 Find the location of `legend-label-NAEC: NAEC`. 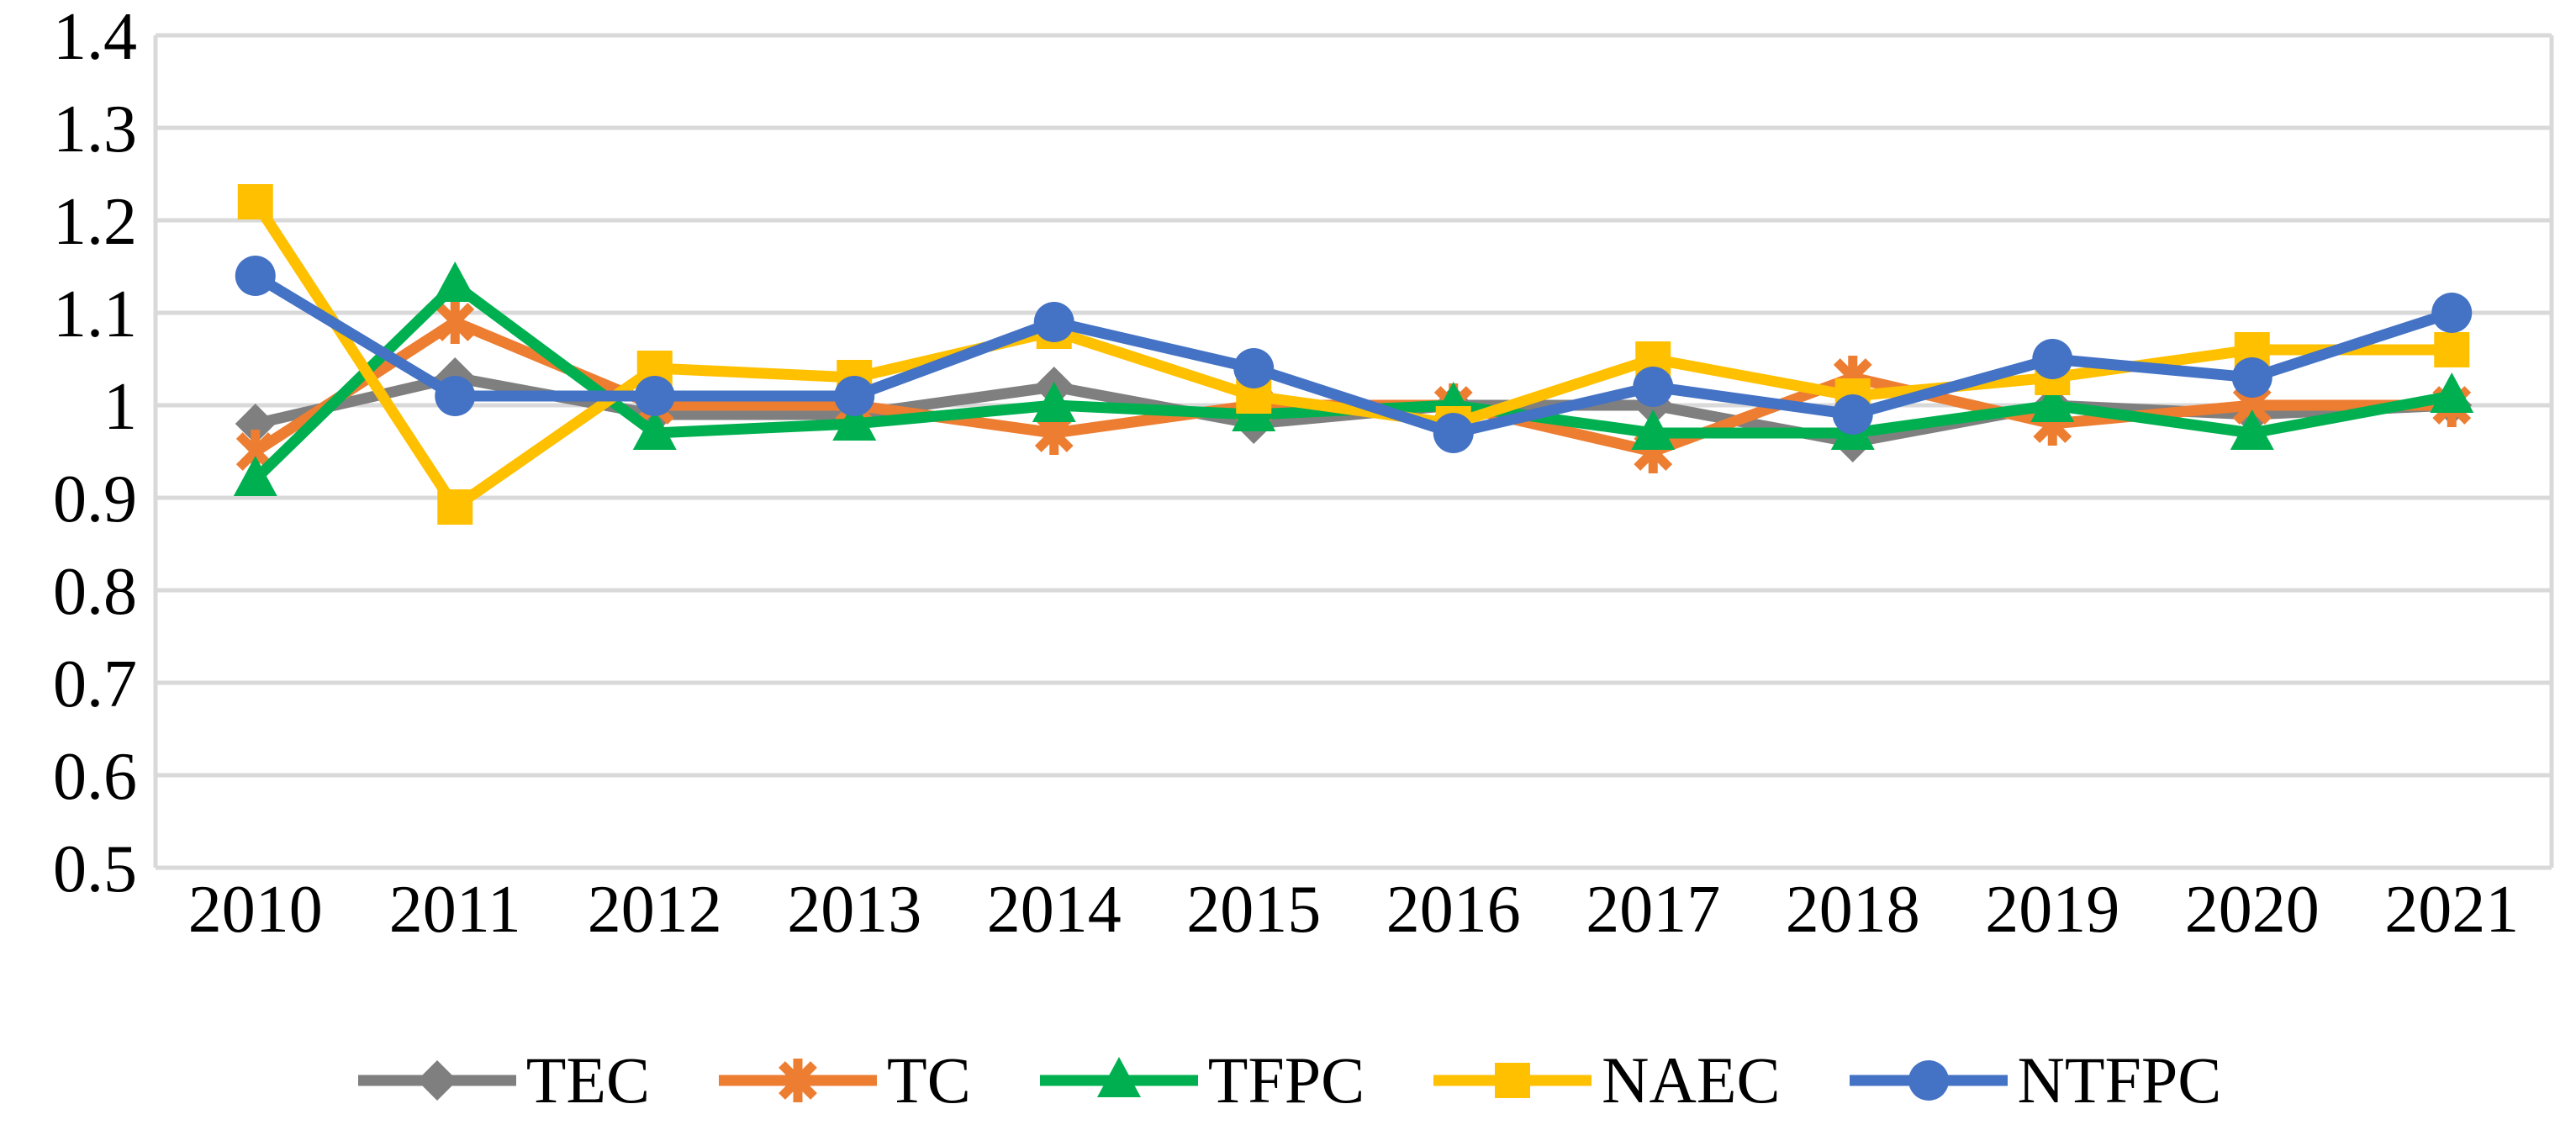

legend-label-NAEC: NAEC is located at coordinates (1692, 1080).